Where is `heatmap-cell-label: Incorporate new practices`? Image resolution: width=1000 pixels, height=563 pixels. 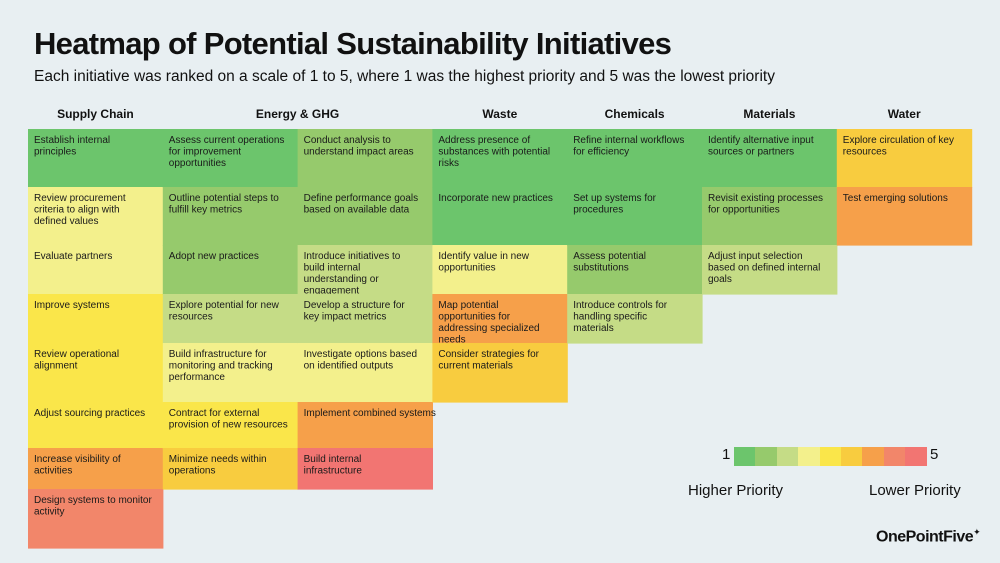
heatmap-cell-label: Incorporate new practices is located at coordinates (495, 198).